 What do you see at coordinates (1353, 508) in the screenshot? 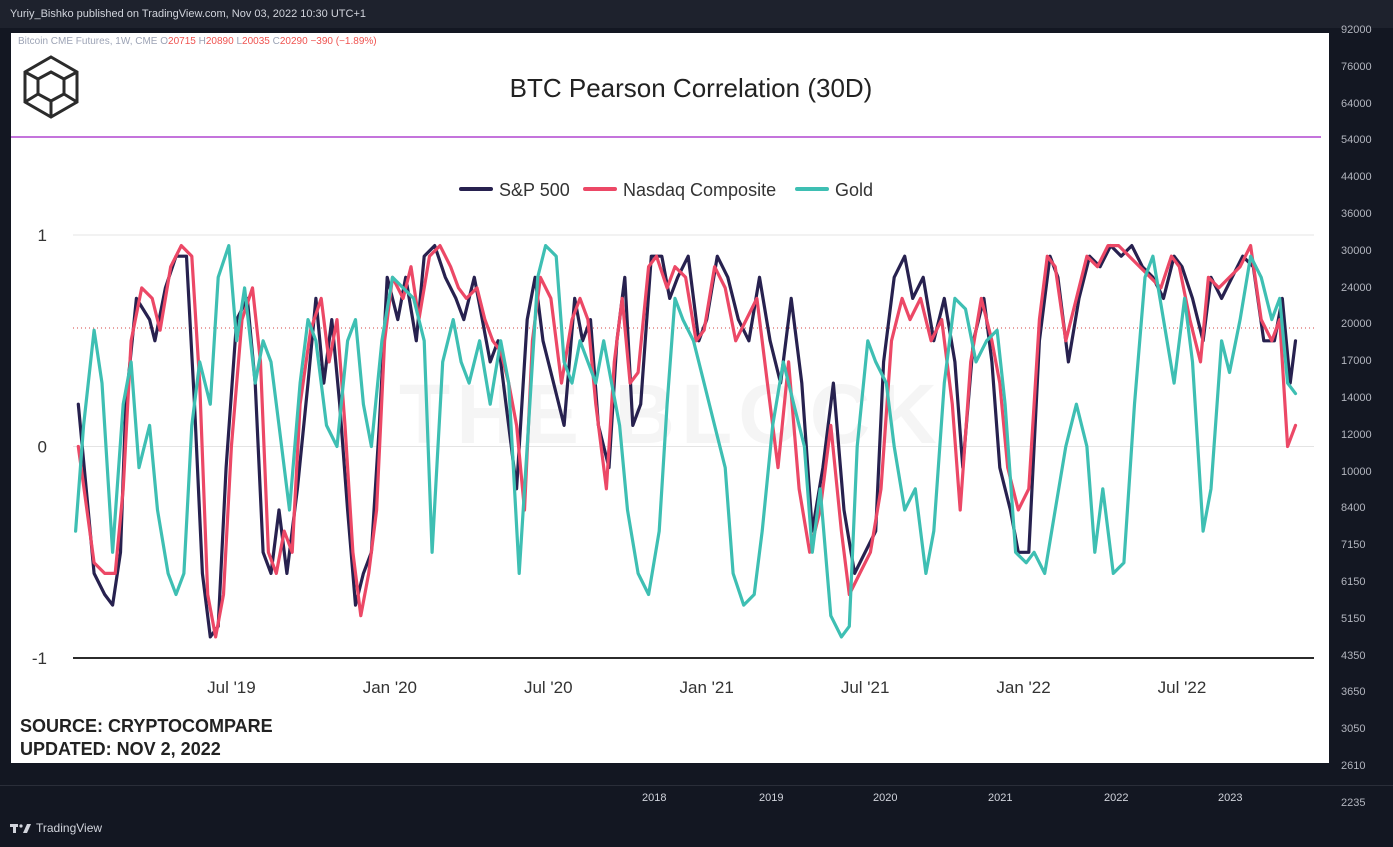
I see `price-label: 8400` at bounding box center [1353, 508].